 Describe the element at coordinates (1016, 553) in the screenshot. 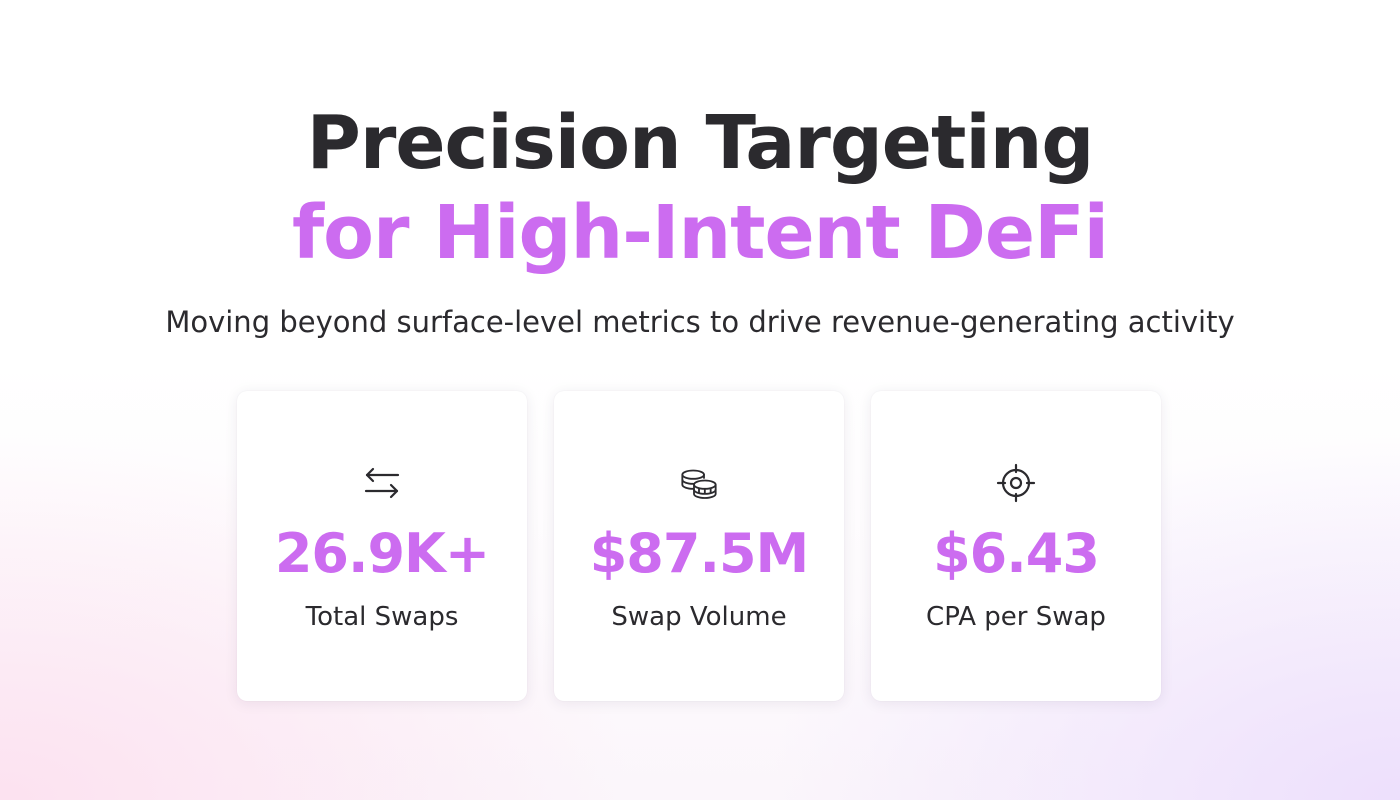

I see `stat-value: $6.43` at that location.